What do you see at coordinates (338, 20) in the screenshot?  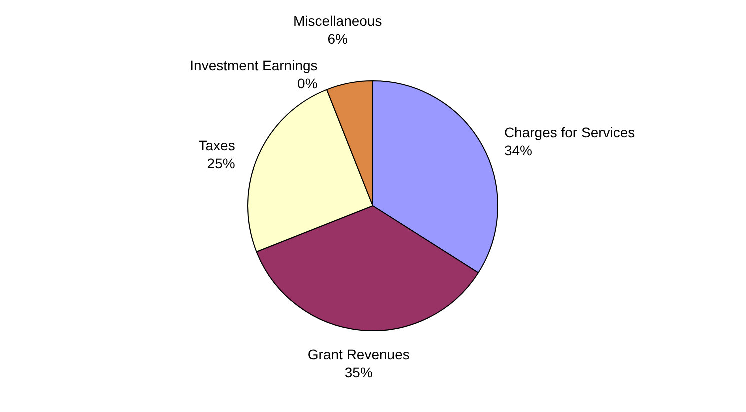 I see `slice-label: Miscellaneous` at bounding box center [338, 20].